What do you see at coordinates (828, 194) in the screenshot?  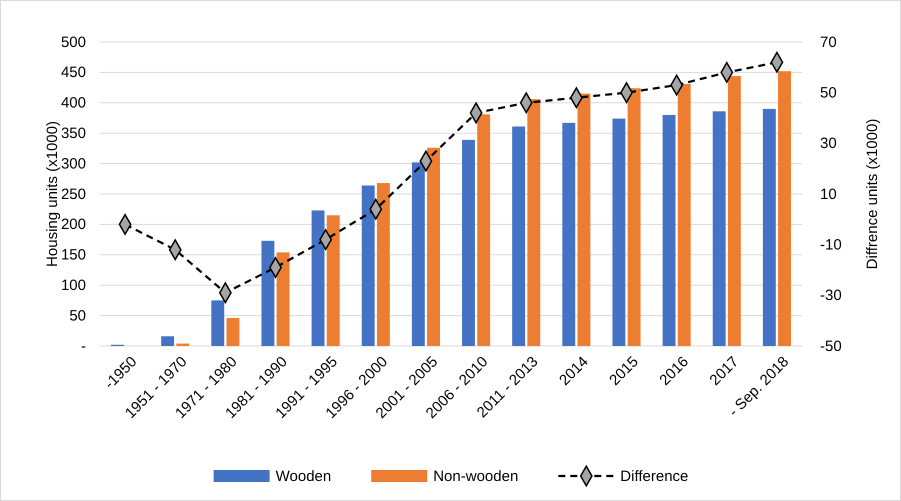 I see `y2-tick-label: 10` at bounding box center [828, 194].